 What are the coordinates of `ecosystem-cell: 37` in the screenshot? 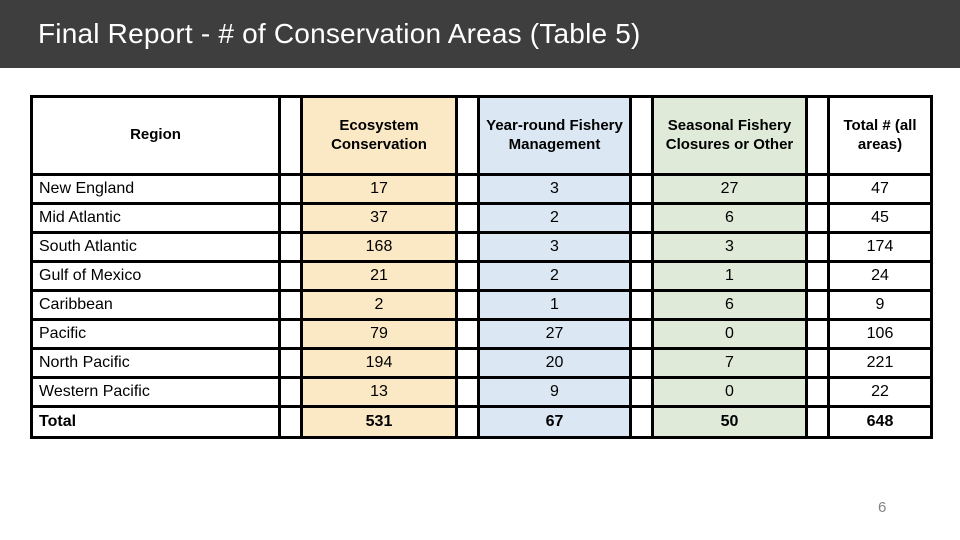 It's located at (379, 218).